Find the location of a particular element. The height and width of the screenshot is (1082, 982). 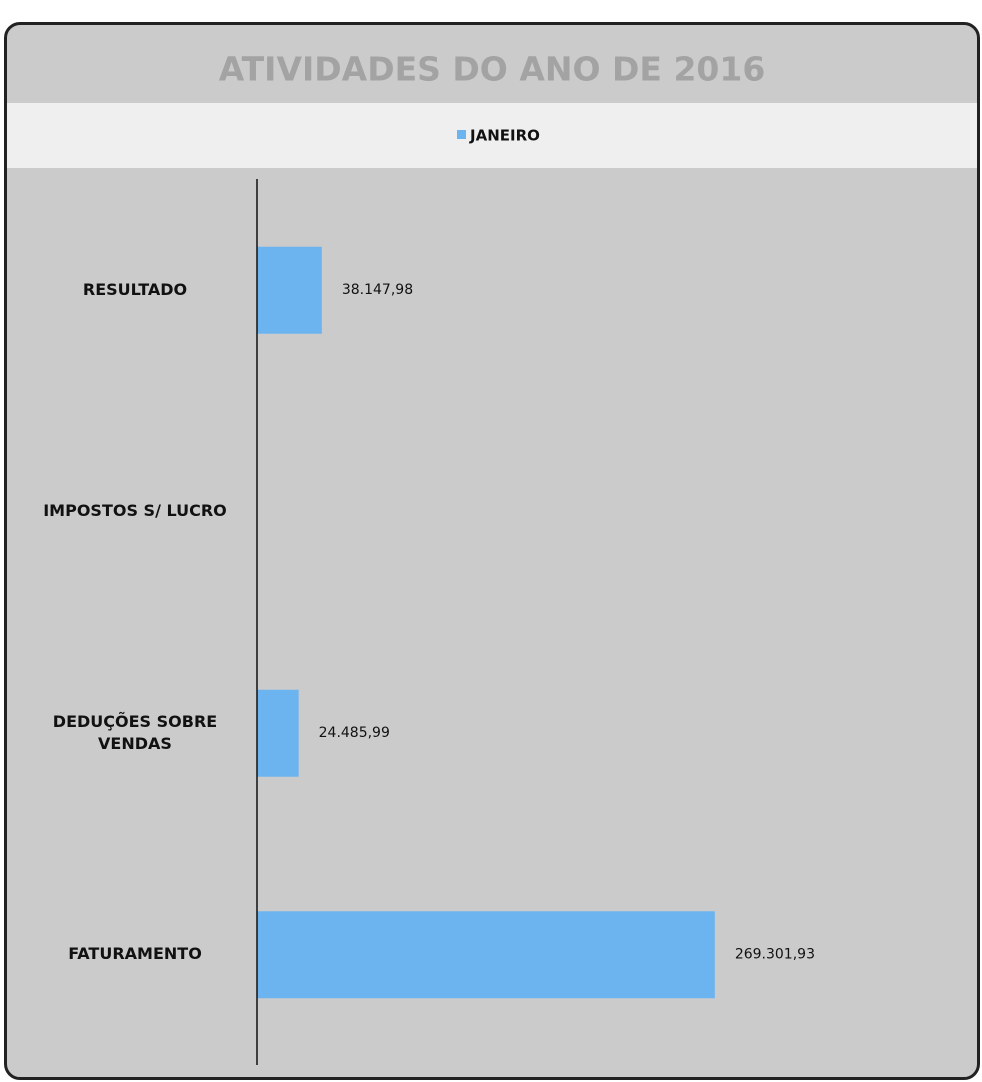

data-label: 38.147,98 is located at coordinates (377, 290).